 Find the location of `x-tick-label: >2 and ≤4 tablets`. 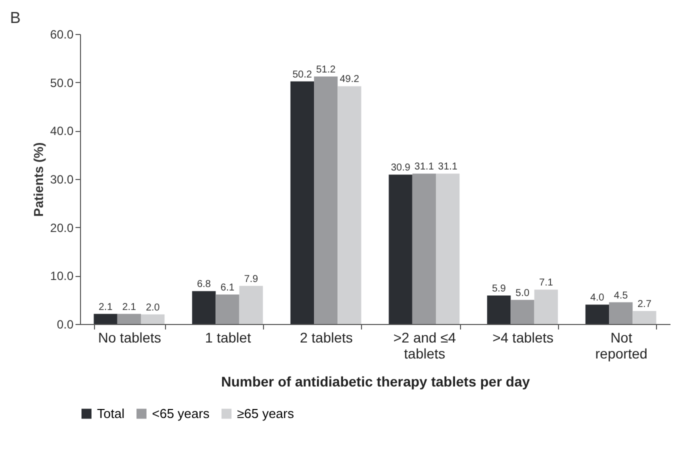

x-tick-label: >2 and ≤4 tablets is located at coordinates (424, 346).